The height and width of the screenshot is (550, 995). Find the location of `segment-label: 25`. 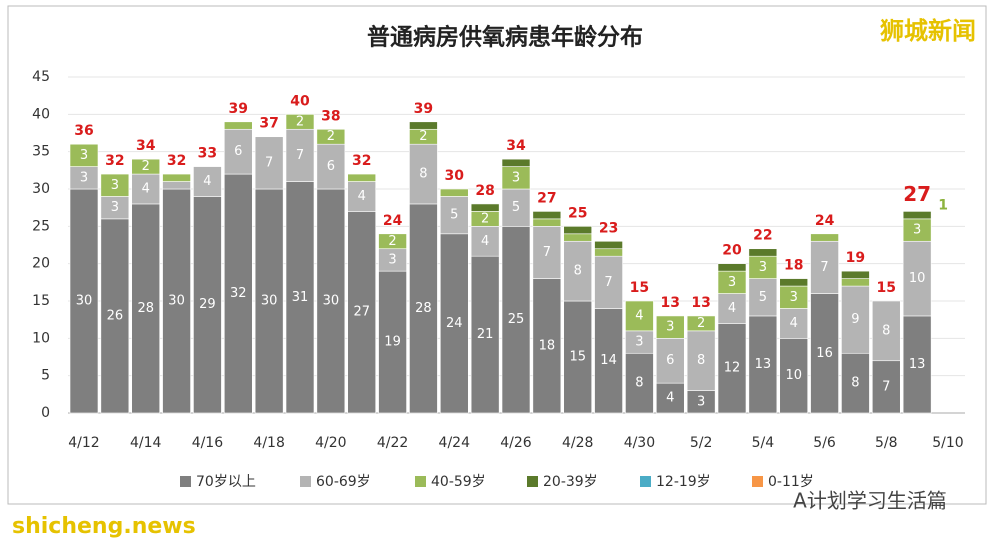

segment-label: 25 is located at coordinates (516, 319).